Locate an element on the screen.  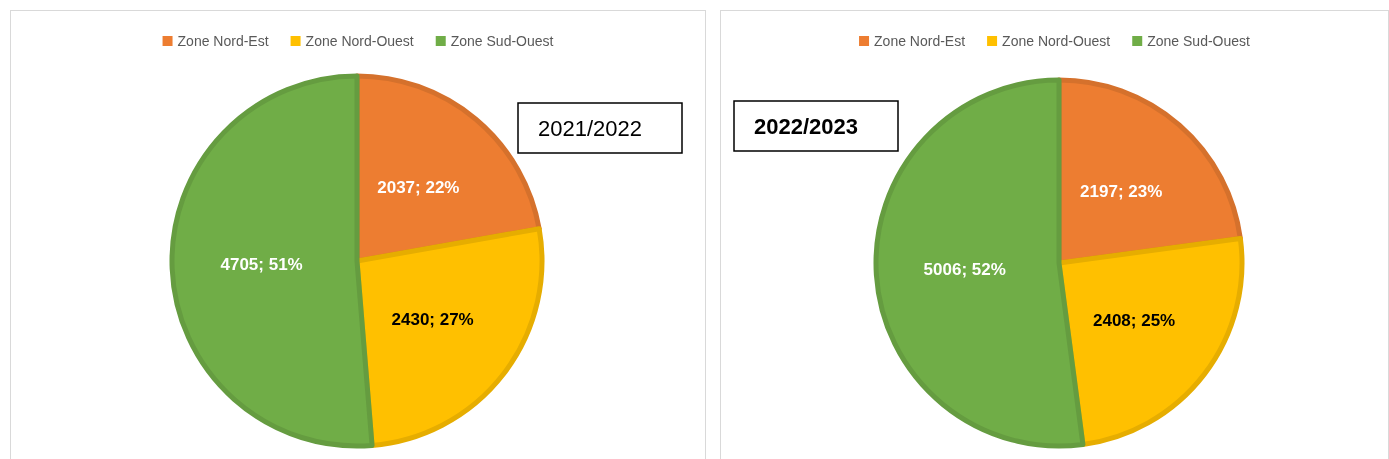
data-label: 5006; 52% is located at coordinates (964, 269).